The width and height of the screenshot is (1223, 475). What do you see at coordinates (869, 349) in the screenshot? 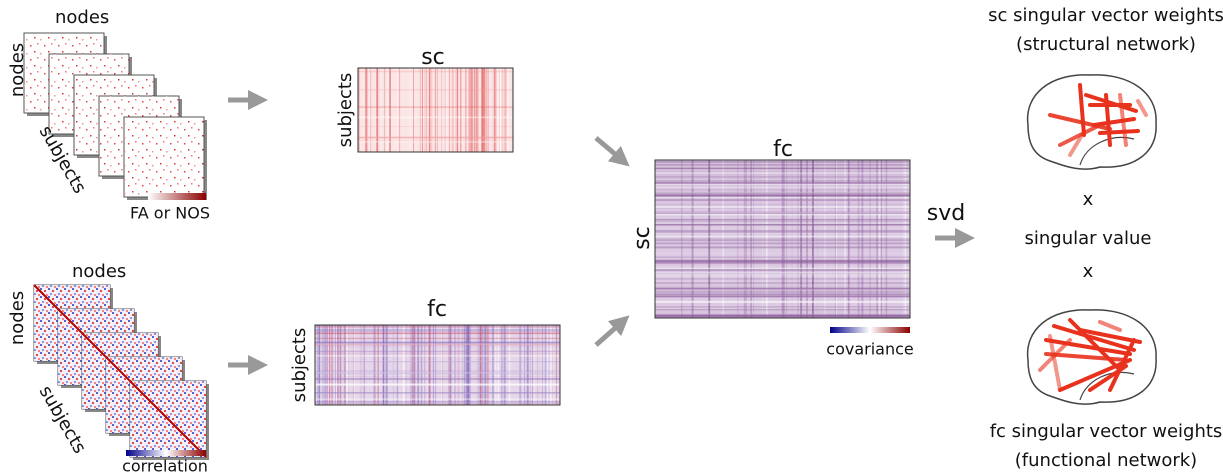
I see `label: covariance` at bounding box center [869, 349].